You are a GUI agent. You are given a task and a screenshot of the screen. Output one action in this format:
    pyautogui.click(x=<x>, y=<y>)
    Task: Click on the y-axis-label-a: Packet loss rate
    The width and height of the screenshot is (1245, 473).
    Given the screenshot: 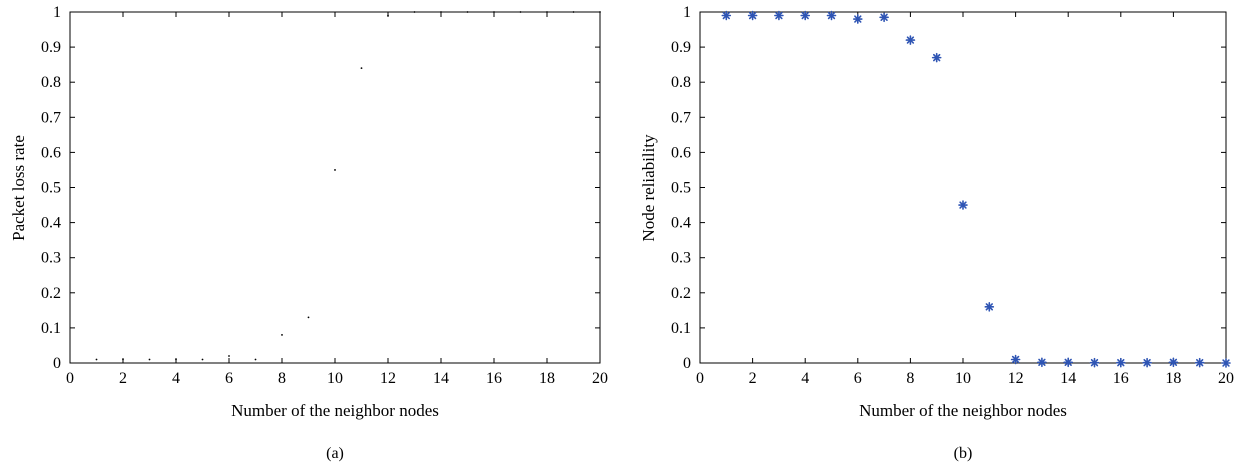 What is the action you would take?
    pyautogui.click(x=18, y=188)
    